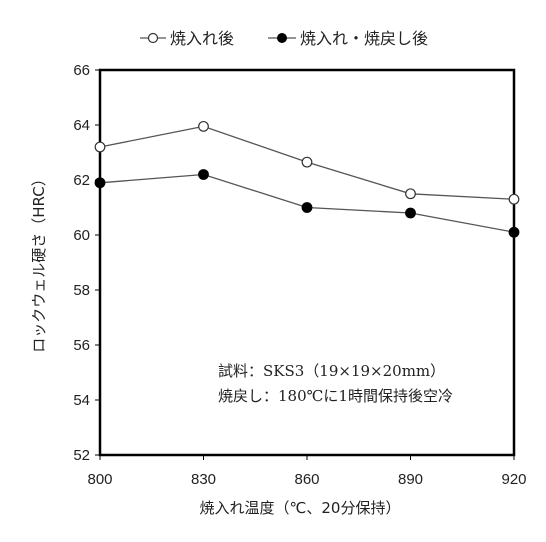 The image size is (546, 542). Describe the element at coordinates (331, 371) in the screenshot. I see `specimen-note: 試料：SKS3（19×19×20mm）` at that location.